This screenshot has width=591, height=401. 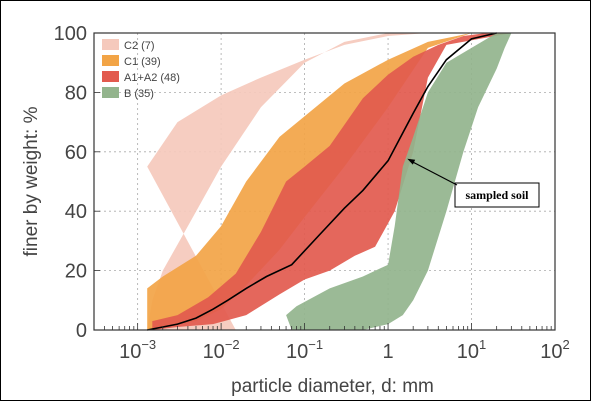 I want to click on x-tick-label: 1, so click(x=387, y=352).